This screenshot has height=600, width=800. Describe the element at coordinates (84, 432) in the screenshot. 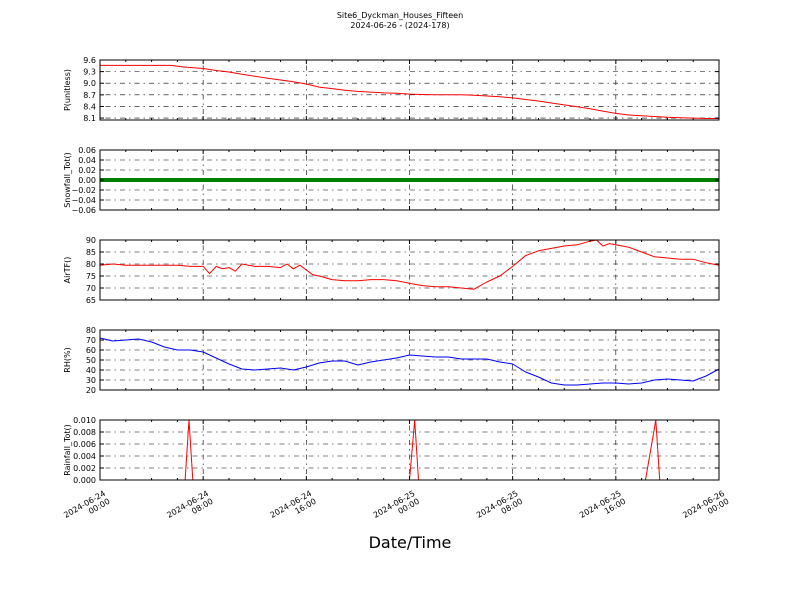

I see `y-tick-label: 0.008` at that location.